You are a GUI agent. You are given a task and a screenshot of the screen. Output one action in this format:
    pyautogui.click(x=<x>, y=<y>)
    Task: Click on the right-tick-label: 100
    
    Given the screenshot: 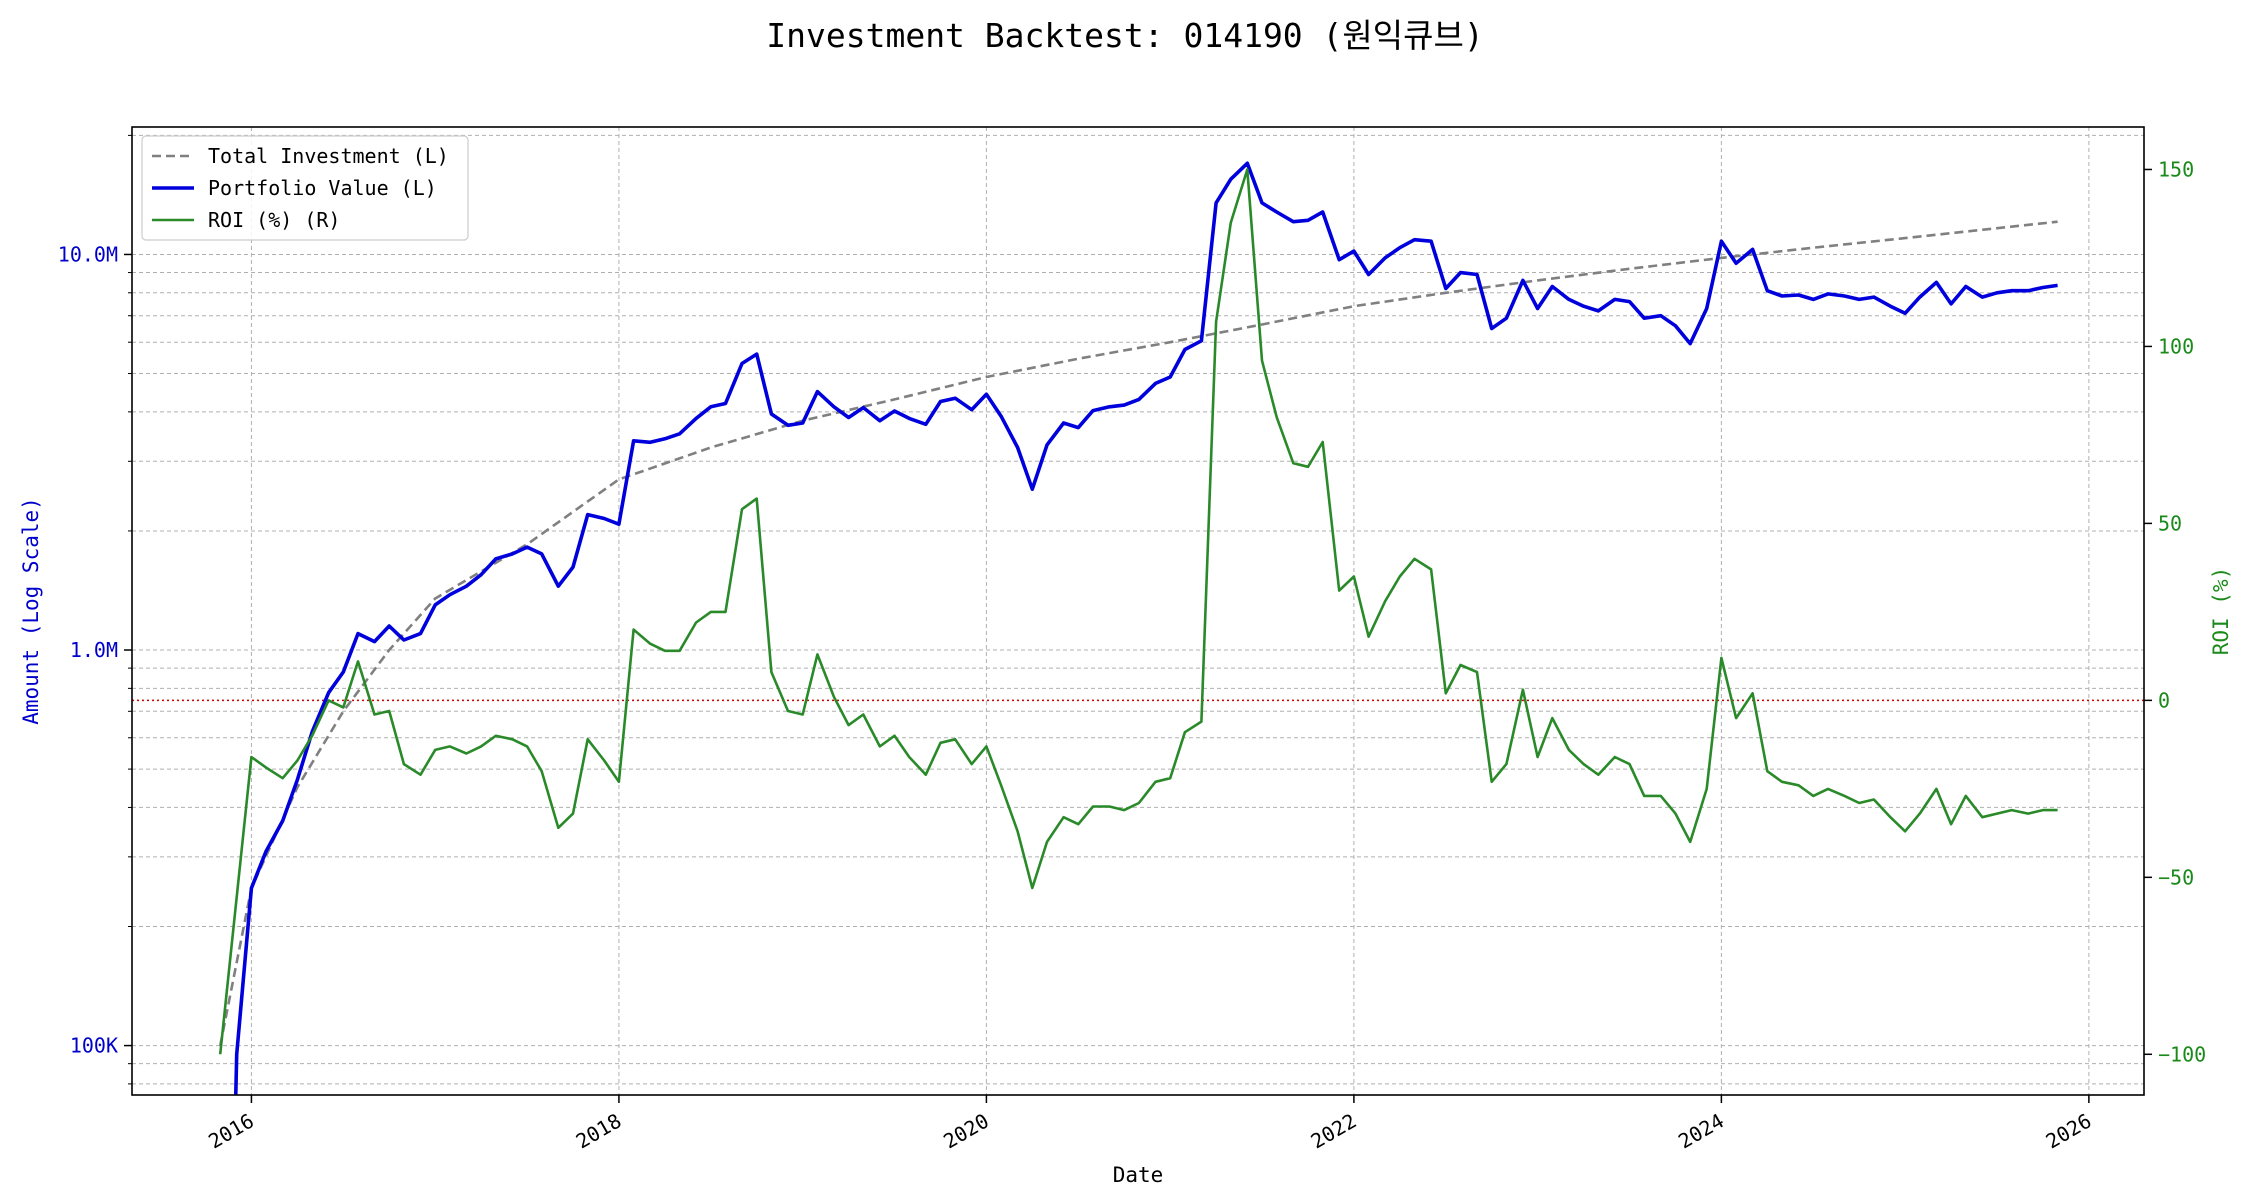 What is the action you would take?
    pyautogui.click(x=2176, y=346)
    